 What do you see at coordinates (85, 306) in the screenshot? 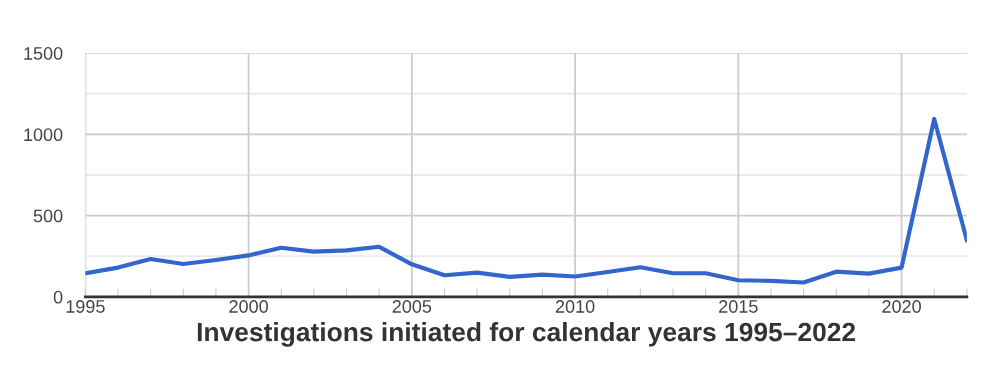
I see `x-tick-label: 1995` at bounding box center [85, 306].